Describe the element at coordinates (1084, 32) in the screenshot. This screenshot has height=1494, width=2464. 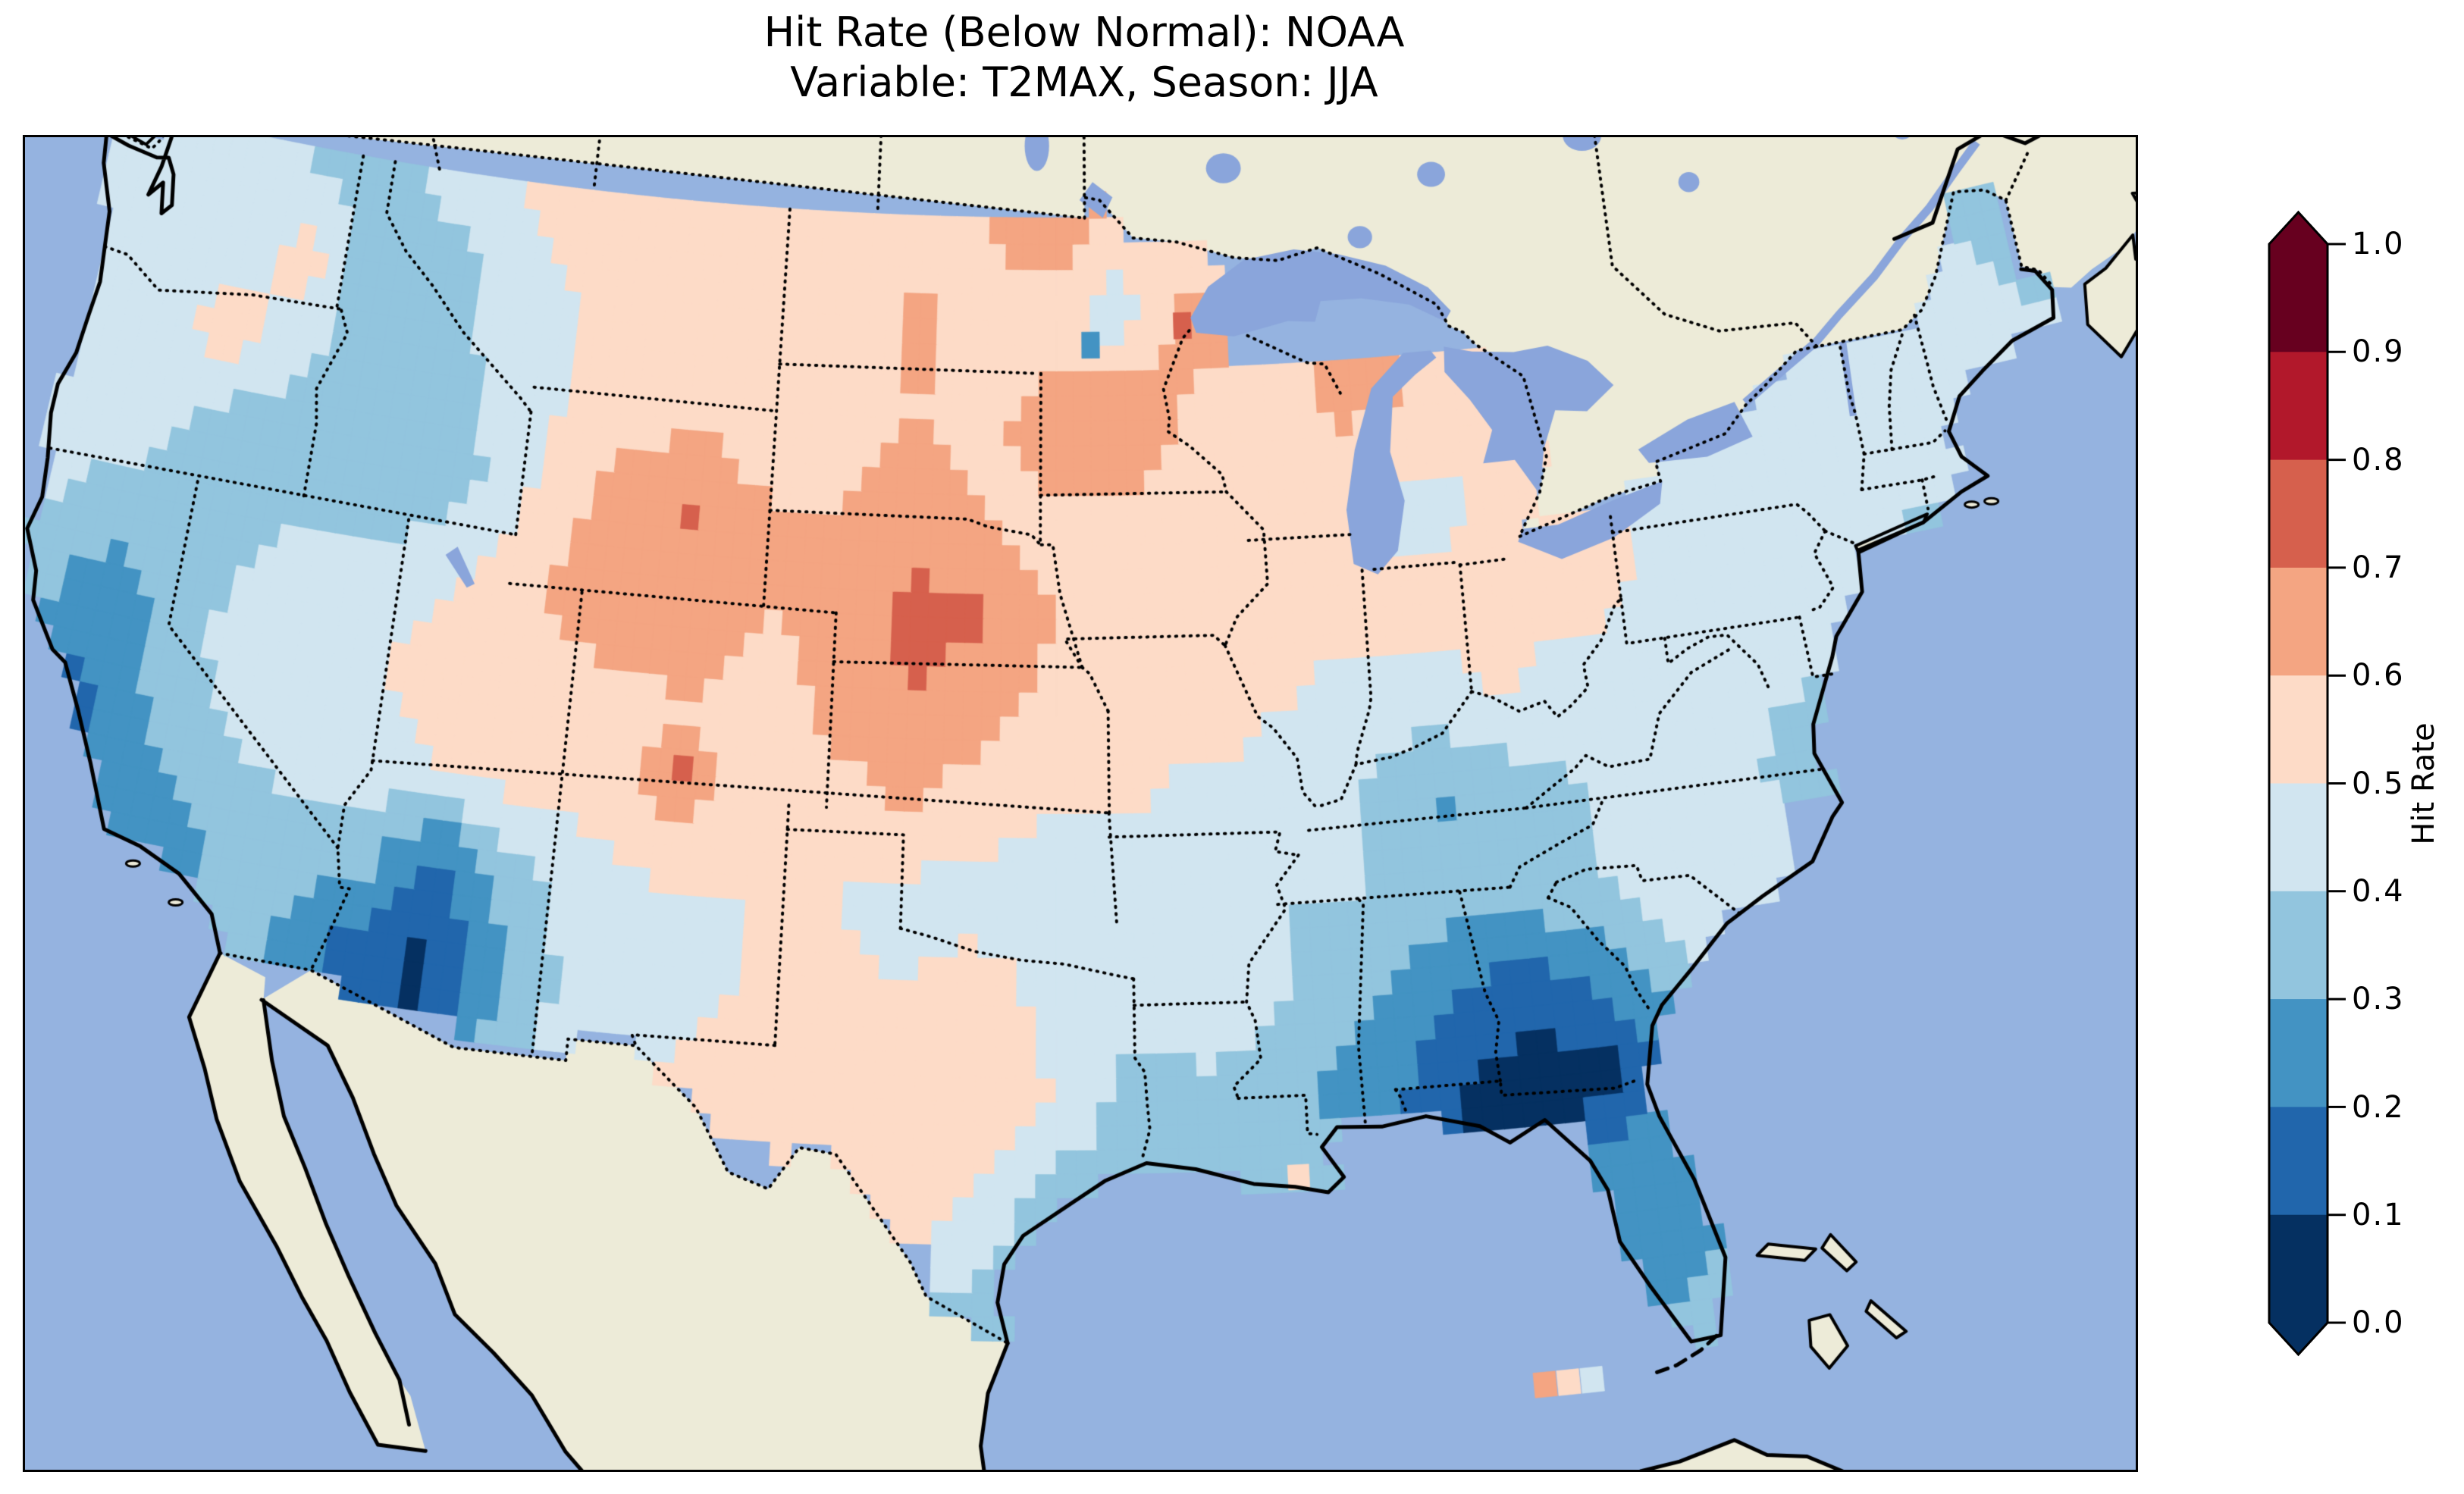
I see `chart-title-line1: Hit Rate (Below Normal): NOAA` at that location.